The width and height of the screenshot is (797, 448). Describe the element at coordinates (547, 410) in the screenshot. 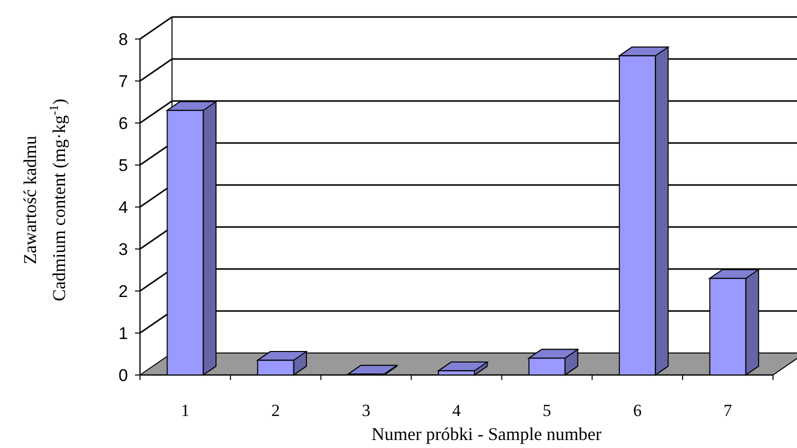

I see `x-tick-label: 5` at that location.